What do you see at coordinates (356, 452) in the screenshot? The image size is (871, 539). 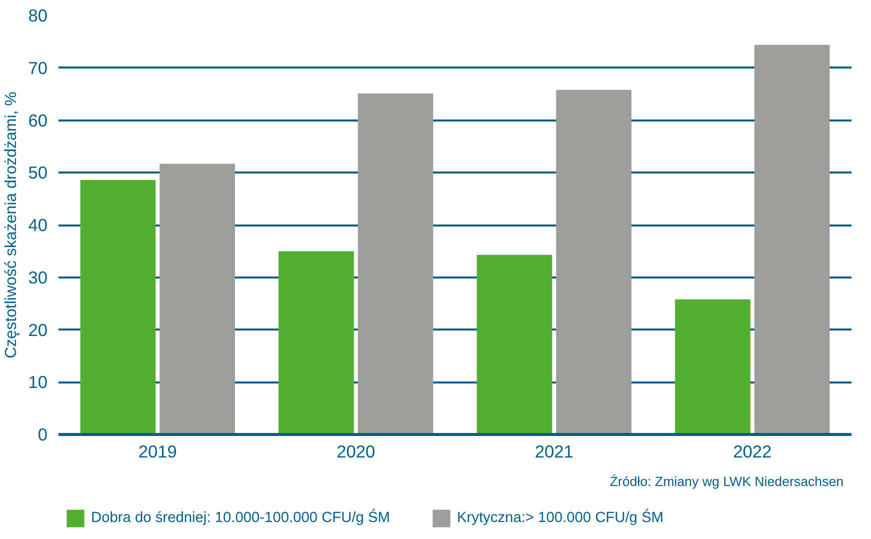 I see `x-tick-label: 2020` at bounding box center [356, 452].